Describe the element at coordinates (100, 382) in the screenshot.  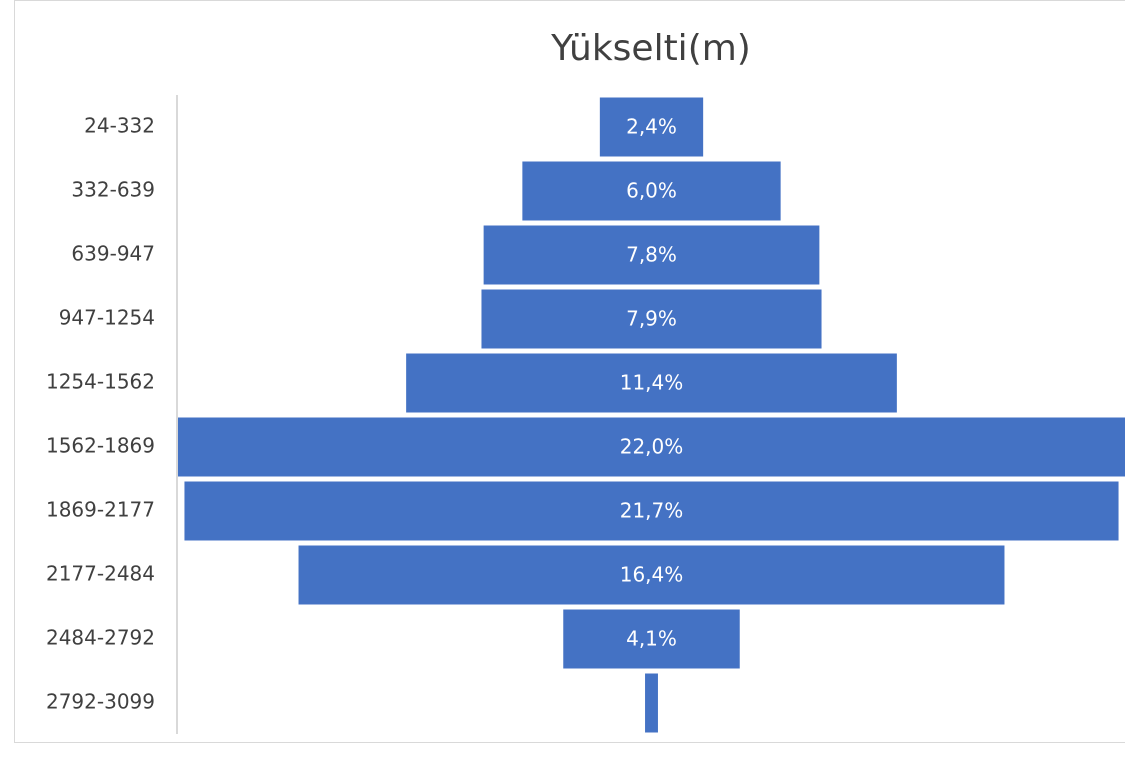
I see `category-label: 1254-1562` at that location.